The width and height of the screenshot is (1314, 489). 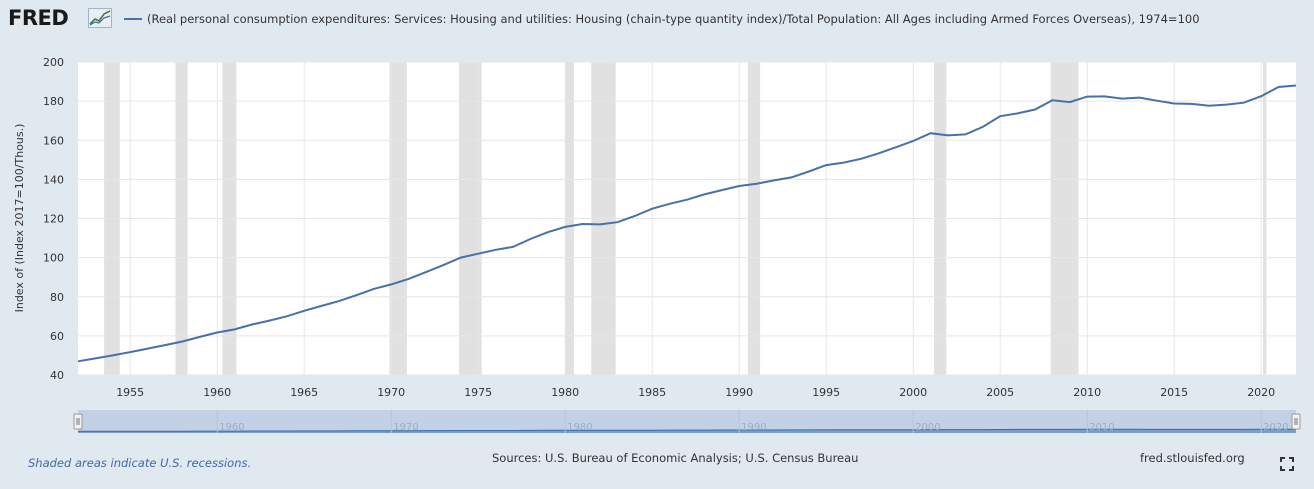 I want to click on navigator-track, so click(x=687, y=421).